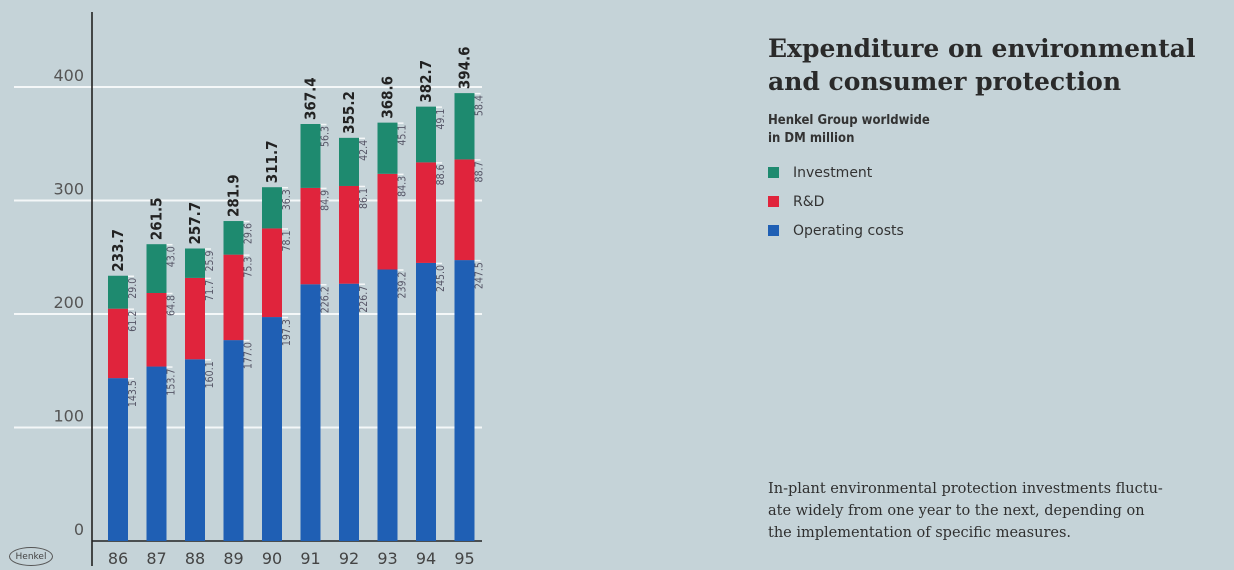  I want to click on segment-value-label: 25.9, so click(210, 261).